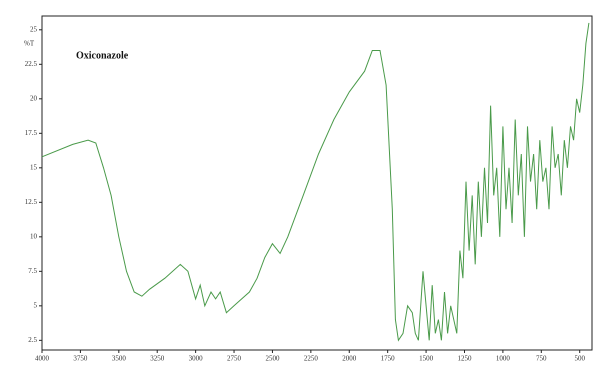 The image size is (595, 372). I want to click on y-tick-label: 7.5, so click(32, 271).